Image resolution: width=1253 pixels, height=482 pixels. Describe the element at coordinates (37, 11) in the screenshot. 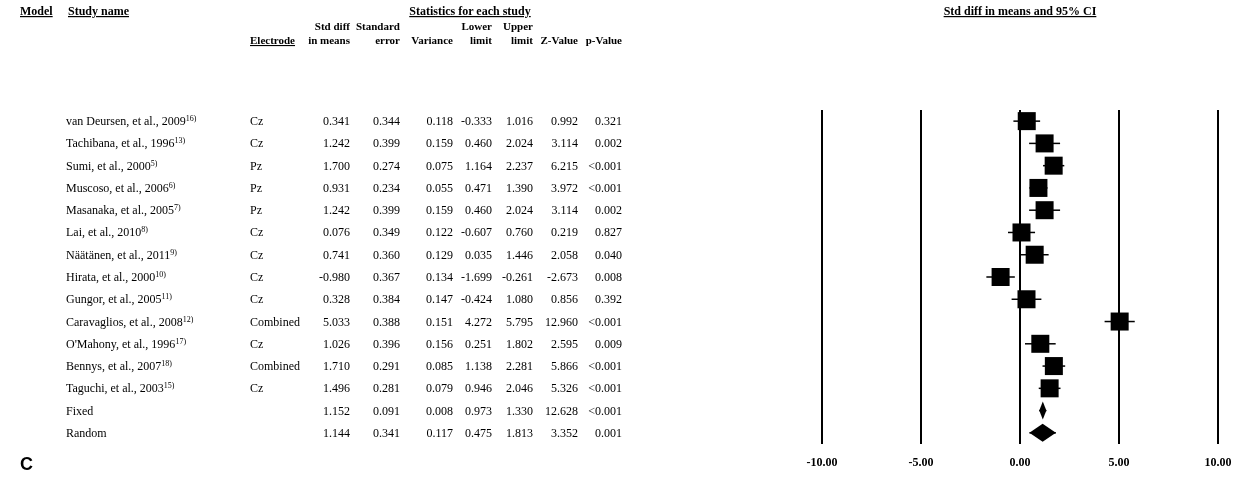

I see `text: Model` at that location.